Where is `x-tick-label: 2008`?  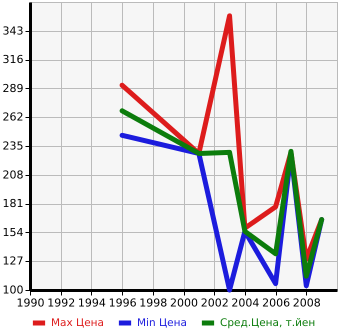
x-tick-label: 2008 is located at coordinates (306, 303).